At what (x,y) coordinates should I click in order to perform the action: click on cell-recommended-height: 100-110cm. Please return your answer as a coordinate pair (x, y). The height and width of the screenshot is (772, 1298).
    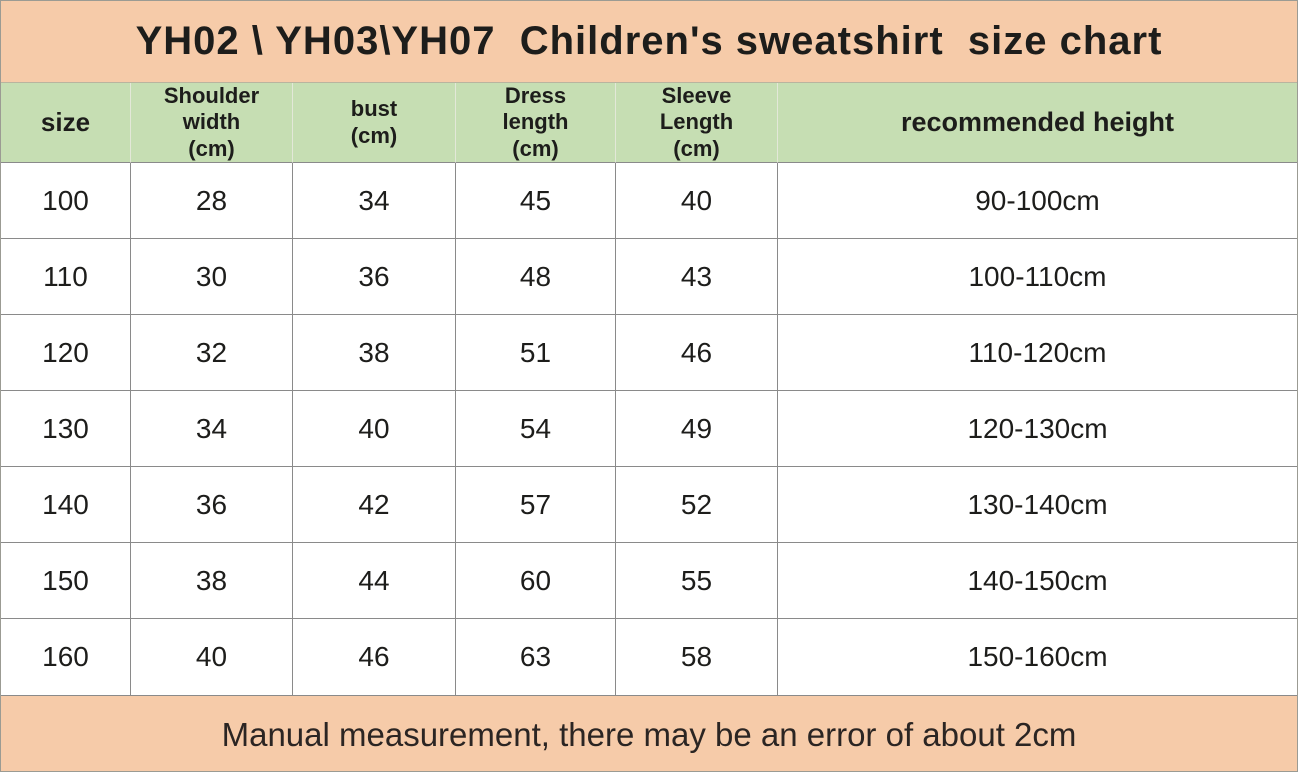
    Looking at the image, I should click on (1037, 277).